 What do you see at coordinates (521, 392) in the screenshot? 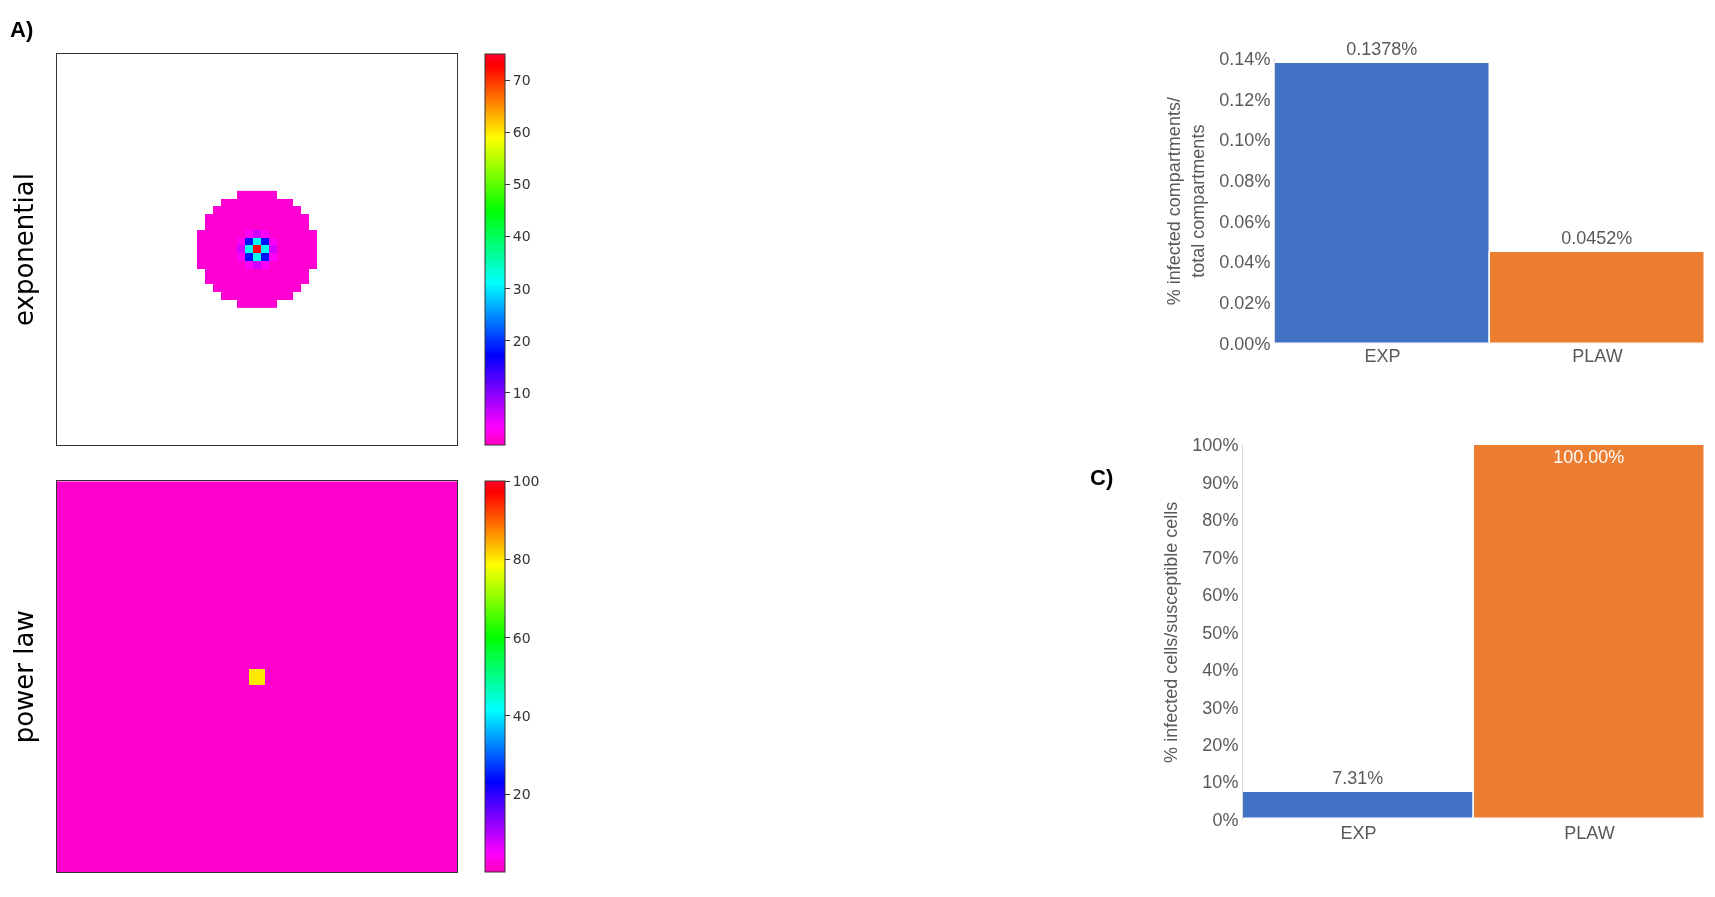
I see `color-bar-label: 10` at bounding box center [521, 392].